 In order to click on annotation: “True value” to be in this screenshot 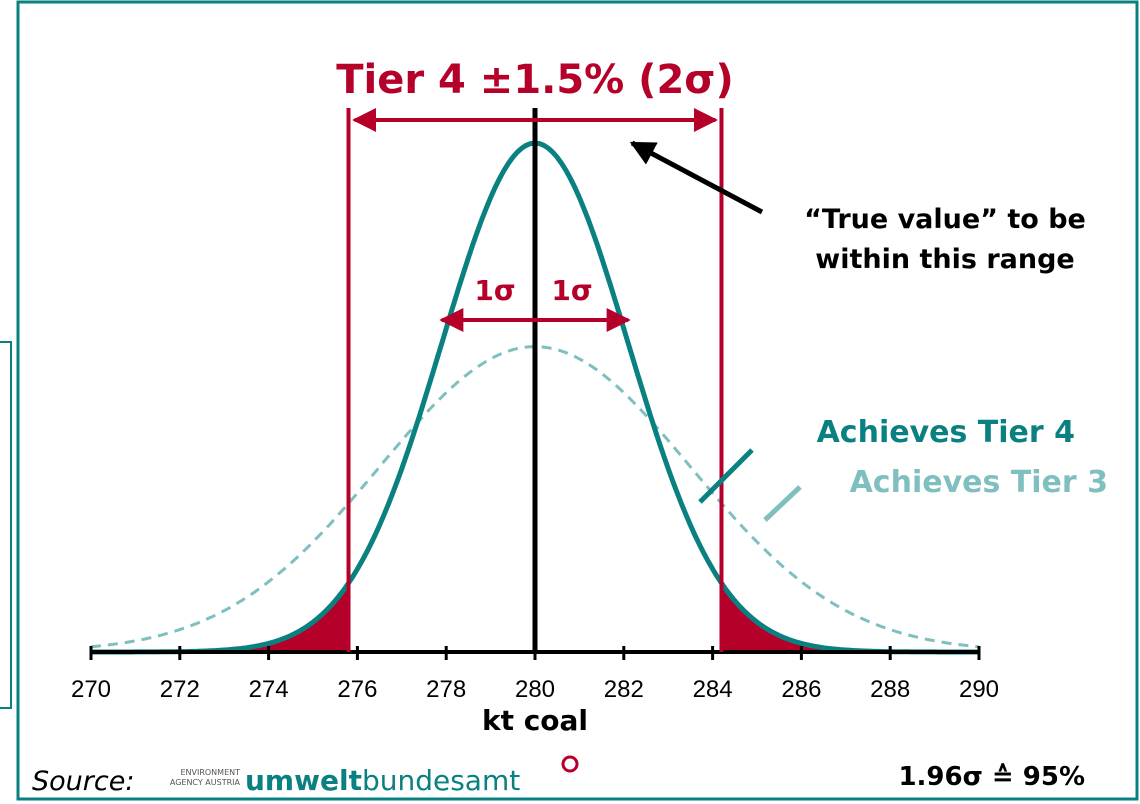, I will do `click(945, 219)`.